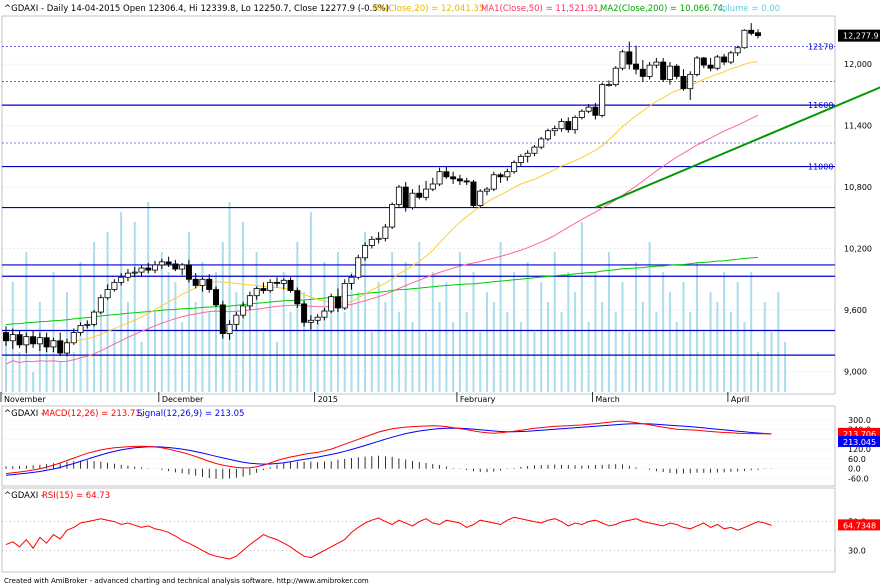 Image resolution: width=880 pixels, height=586 pixels. Describe the element at coordinates (190, 414) in the screenshot. I see `macd-header-signal: Signal(12,26,9) = 213.05` at that location.